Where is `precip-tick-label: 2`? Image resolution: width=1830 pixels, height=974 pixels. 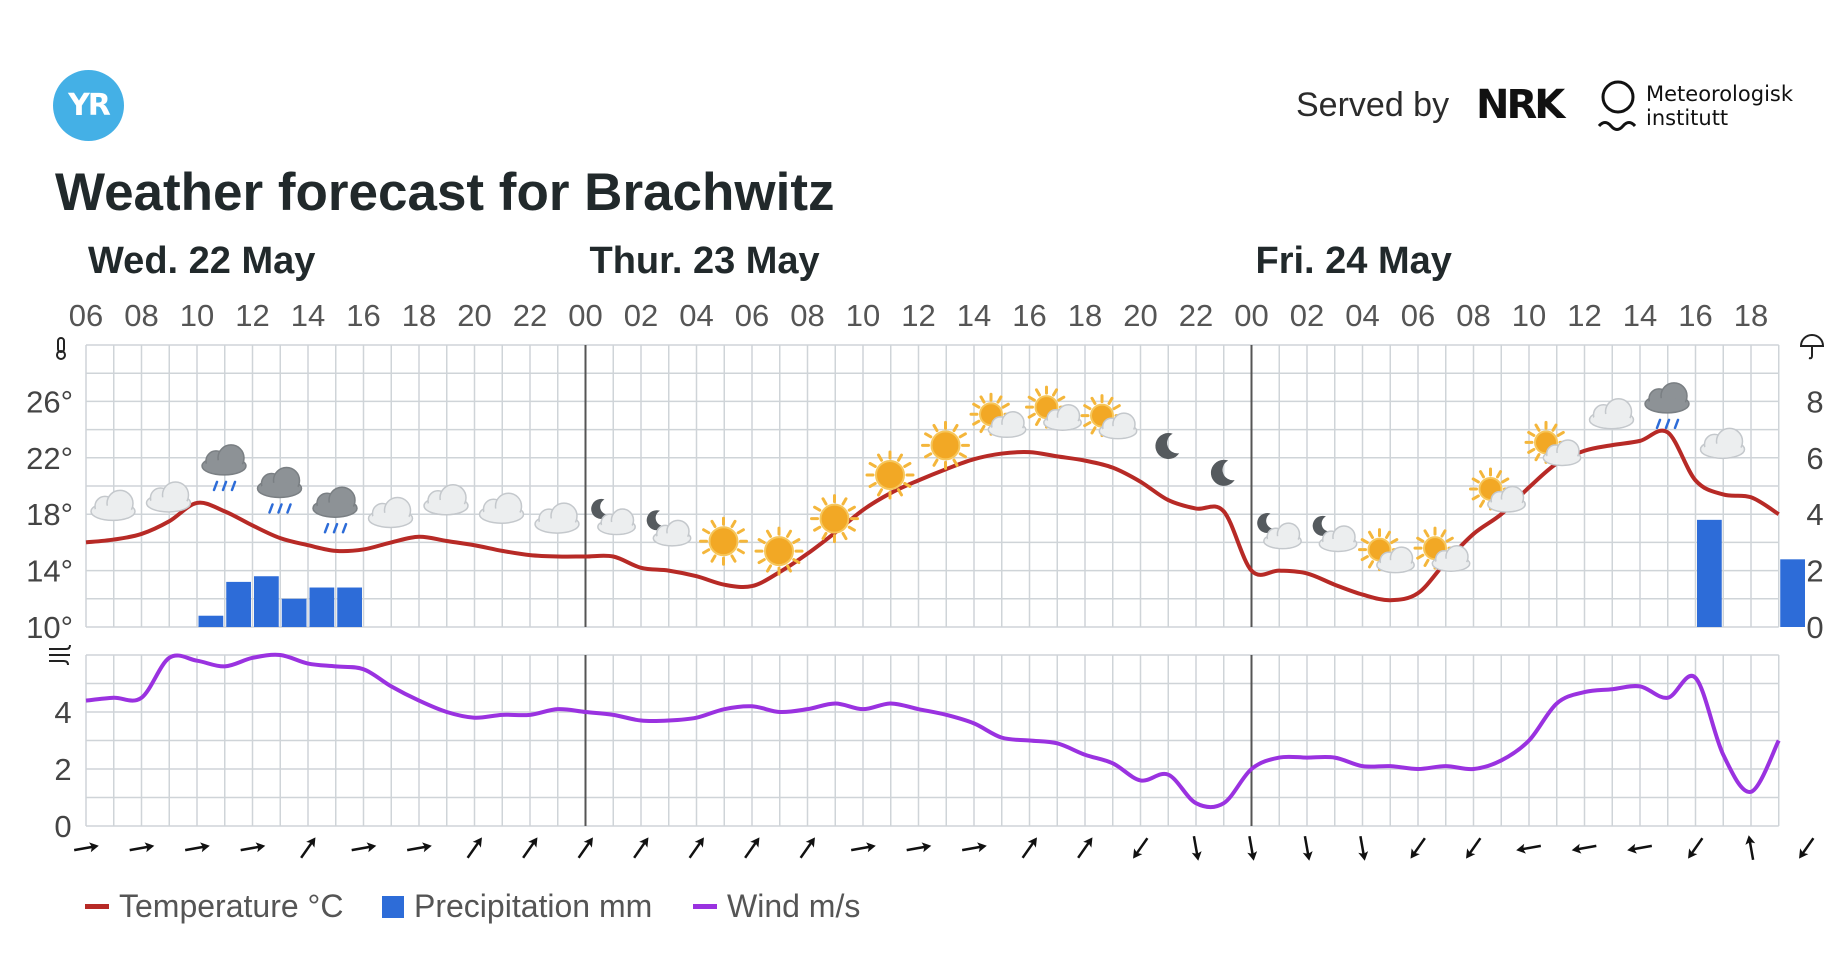 precip-tick-label: 2 is located at coordinates (1814, 571).